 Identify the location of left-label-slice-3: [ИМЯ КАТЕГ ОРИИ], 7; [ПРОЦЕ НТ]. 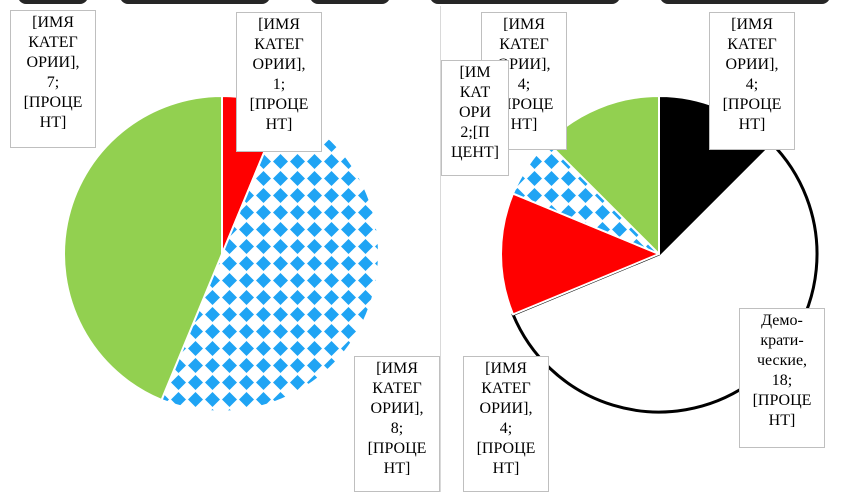
(53, 79).